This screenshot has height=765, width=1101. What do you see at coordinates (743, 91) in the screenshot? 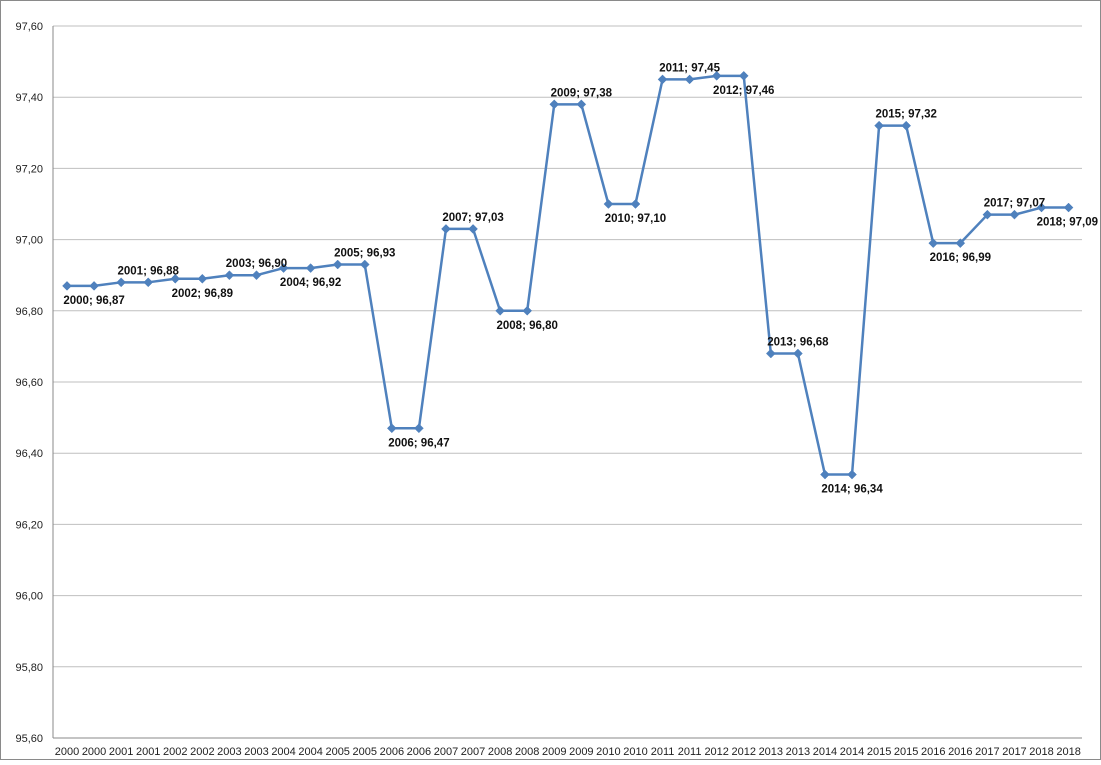
I see `data-label: 2012; 97,46` at bounding box center [743, 91].